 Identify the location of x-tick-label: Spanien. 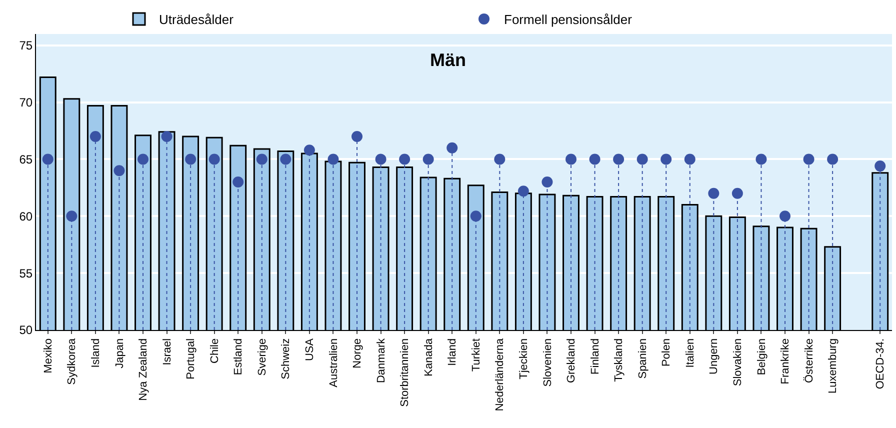
(642, 358).